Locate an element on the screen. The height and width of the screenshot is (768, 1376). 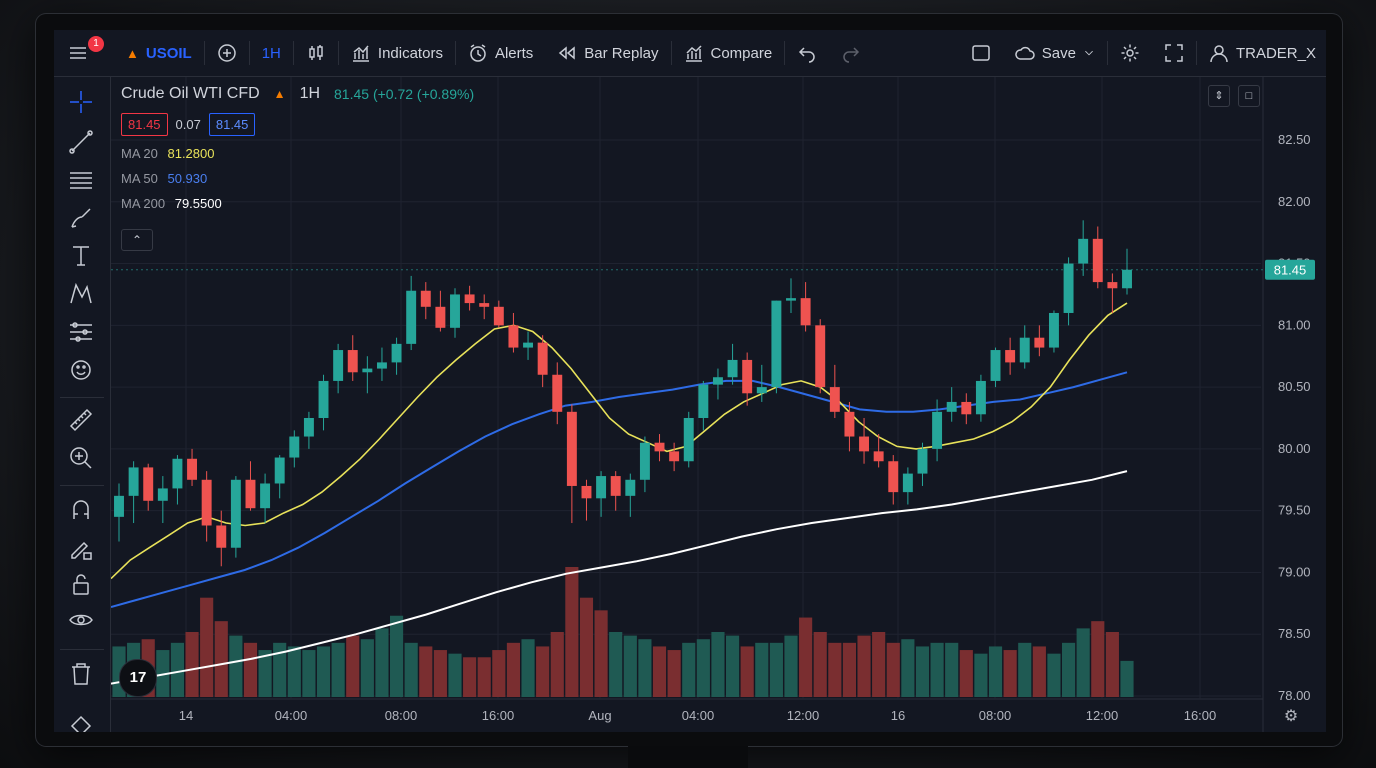
undo-button is located at coordinates (807, 53).